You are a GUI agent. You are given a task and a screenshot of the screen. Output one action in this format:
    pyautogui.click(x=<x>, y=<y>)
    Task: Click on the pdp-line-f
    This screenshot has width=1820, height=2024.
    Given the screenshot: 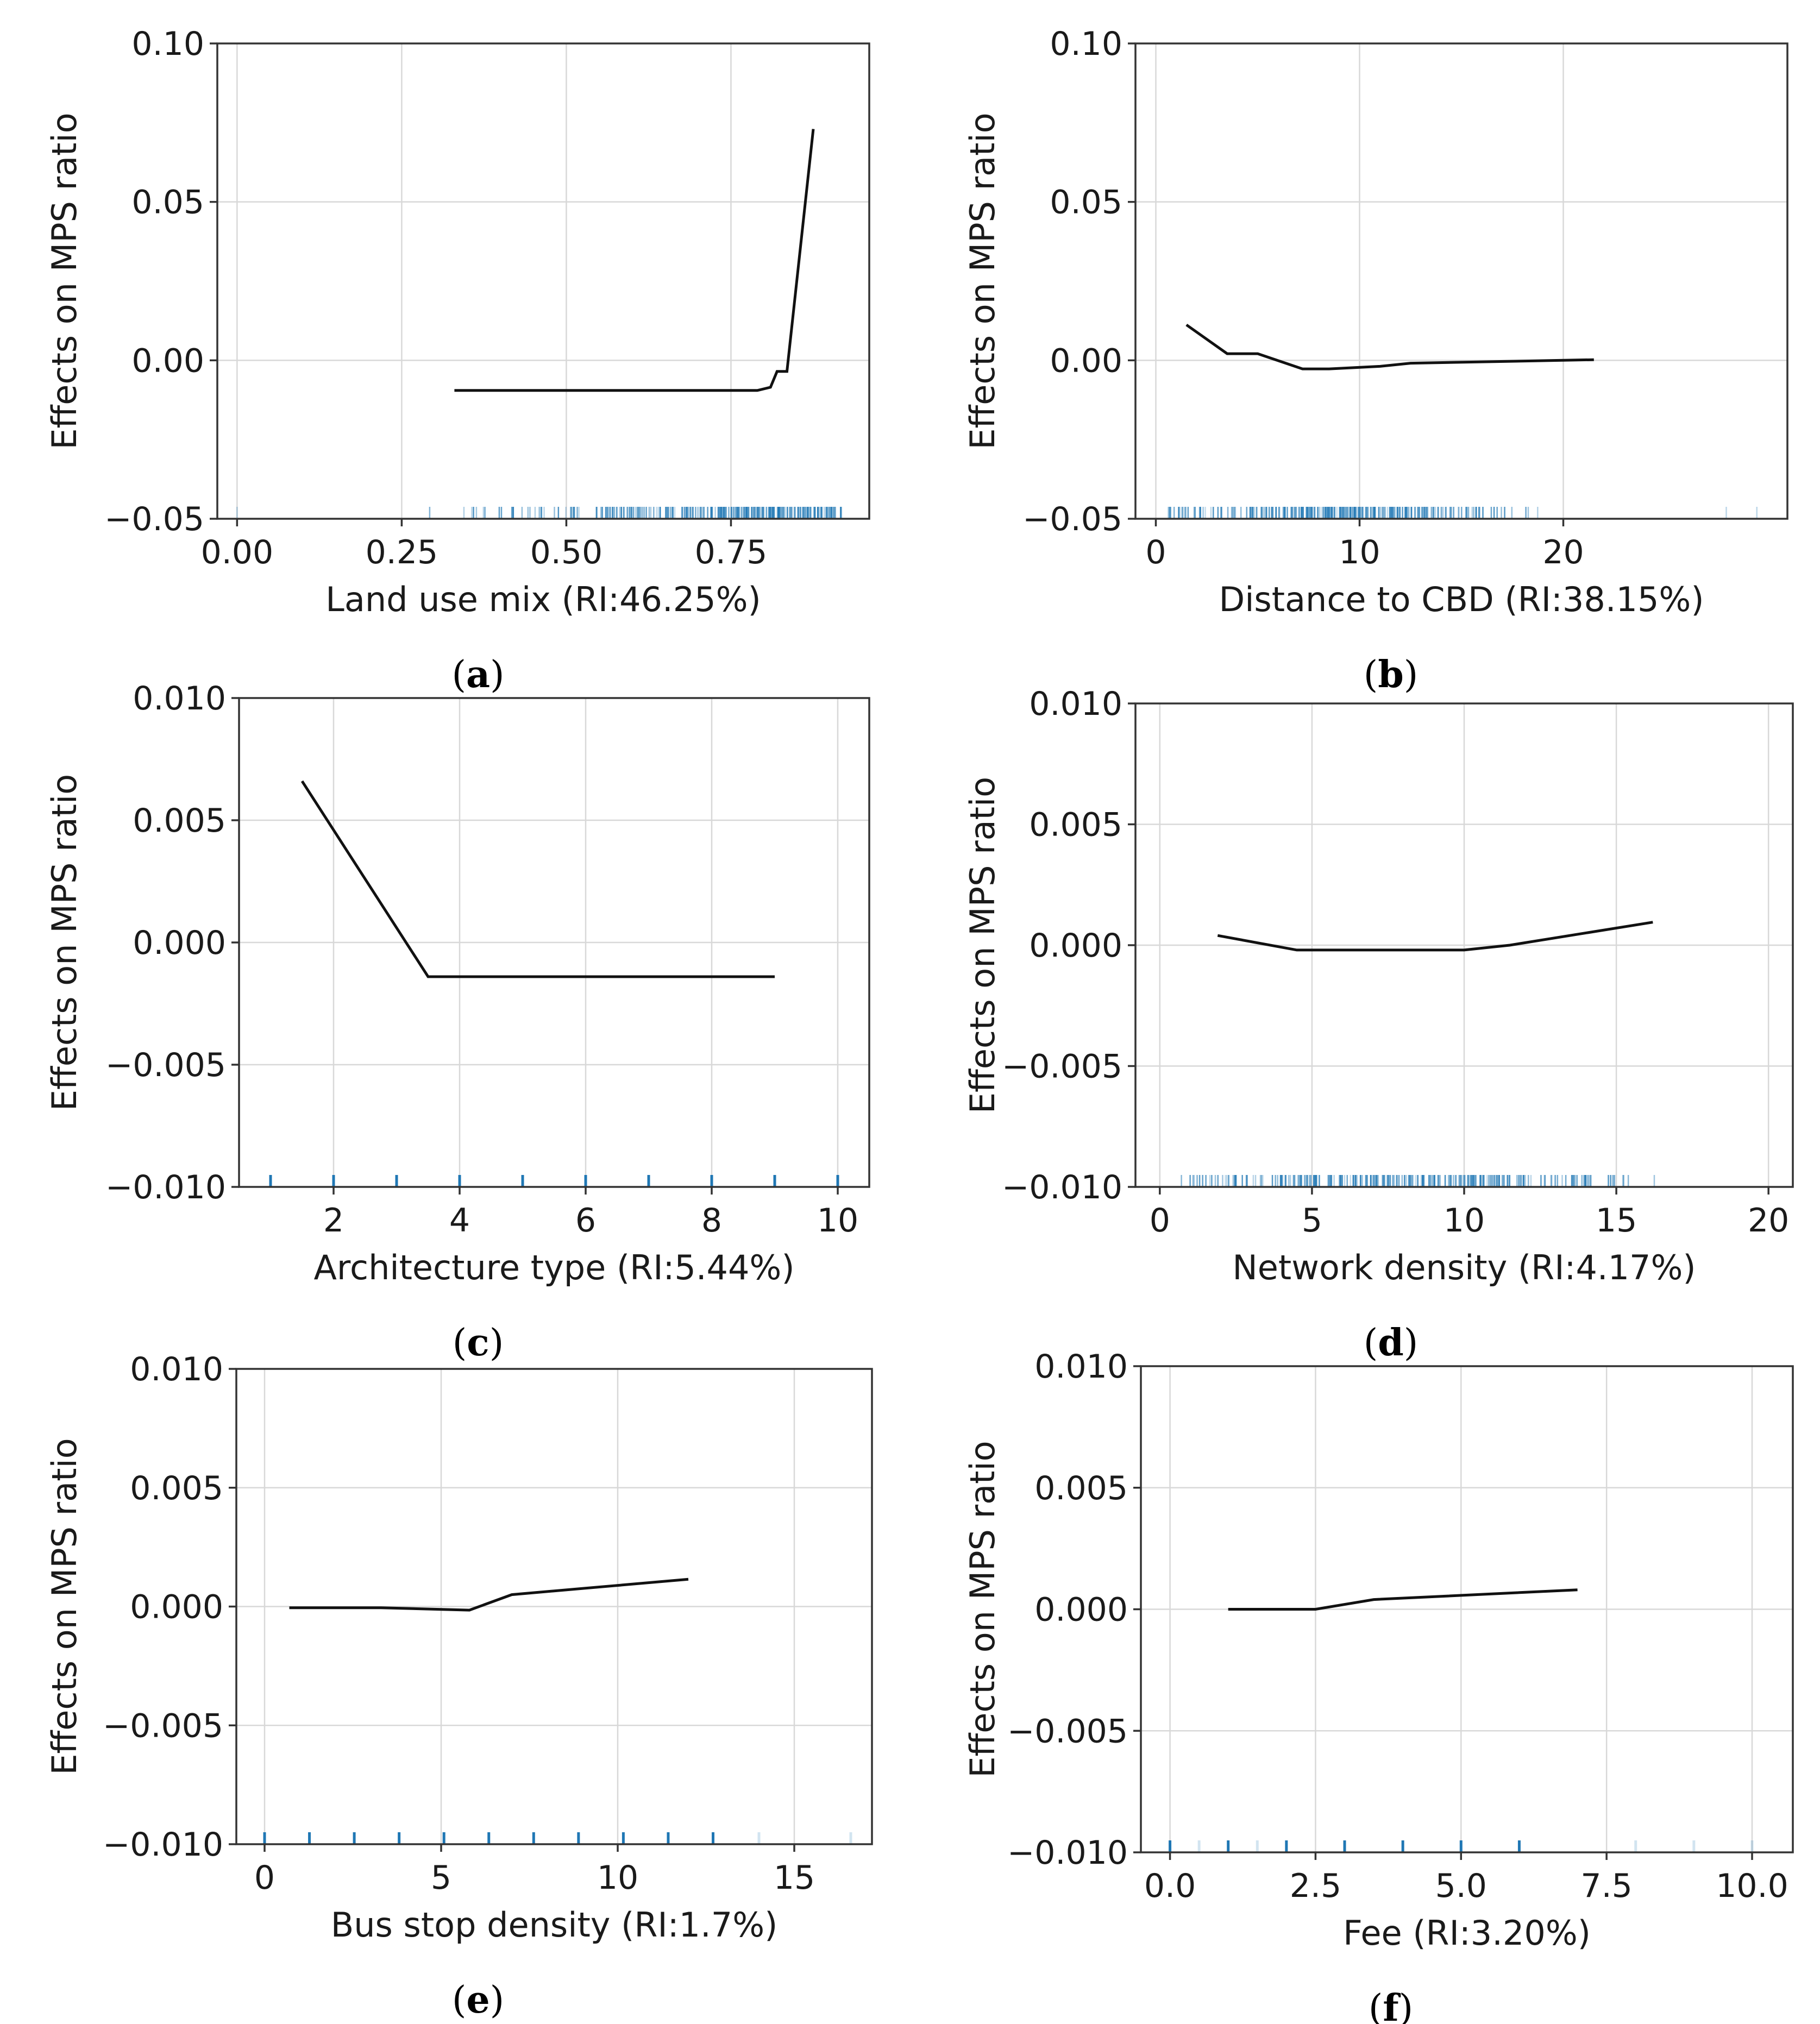 What is the action you would take?
    pyautogui.click(x=1403, y=1599)
    